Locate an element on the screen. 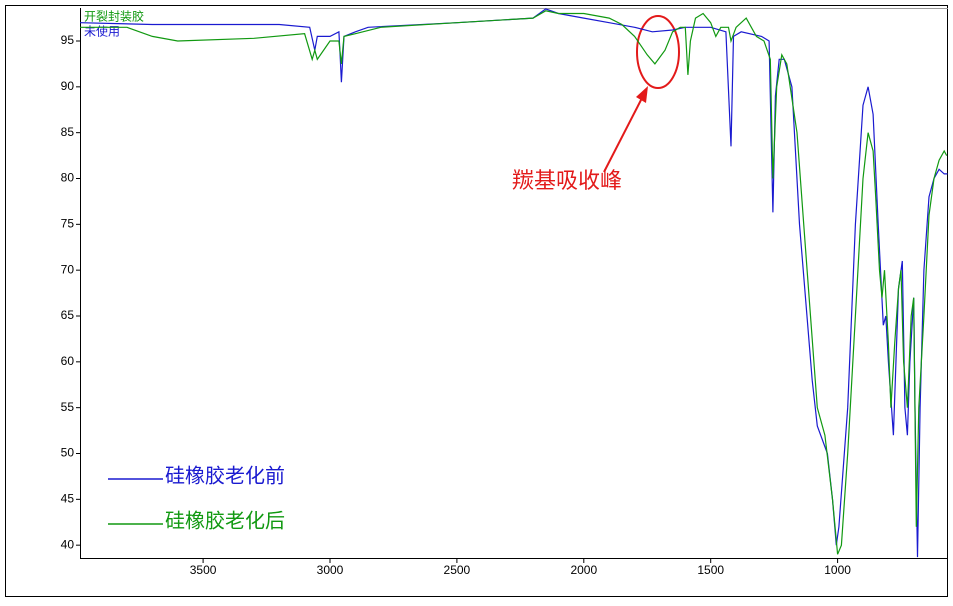 The image size is (953, 606). x-tick-label: 3500 is located at coordinates (203, 570).